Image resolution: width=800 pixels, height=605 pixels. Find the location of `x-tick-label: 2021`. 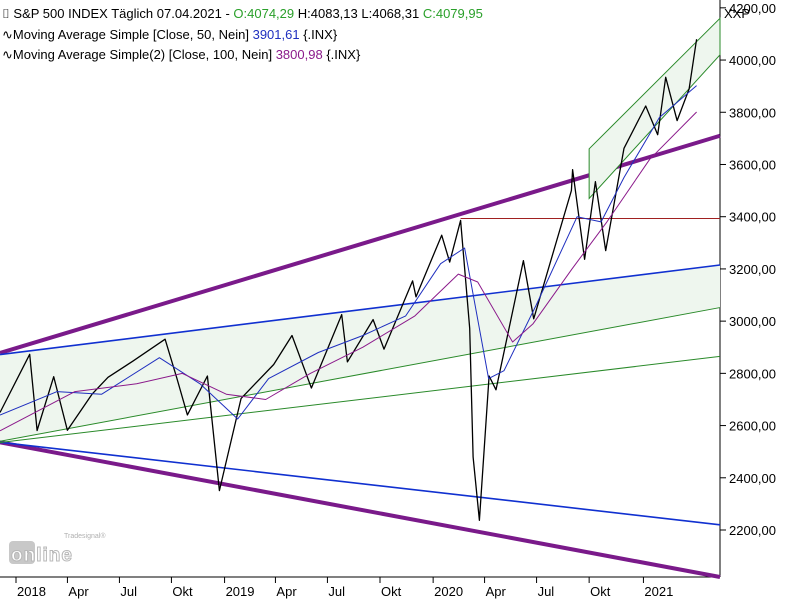

x-tick-label: 2021 is located at coordinates (658, 591).